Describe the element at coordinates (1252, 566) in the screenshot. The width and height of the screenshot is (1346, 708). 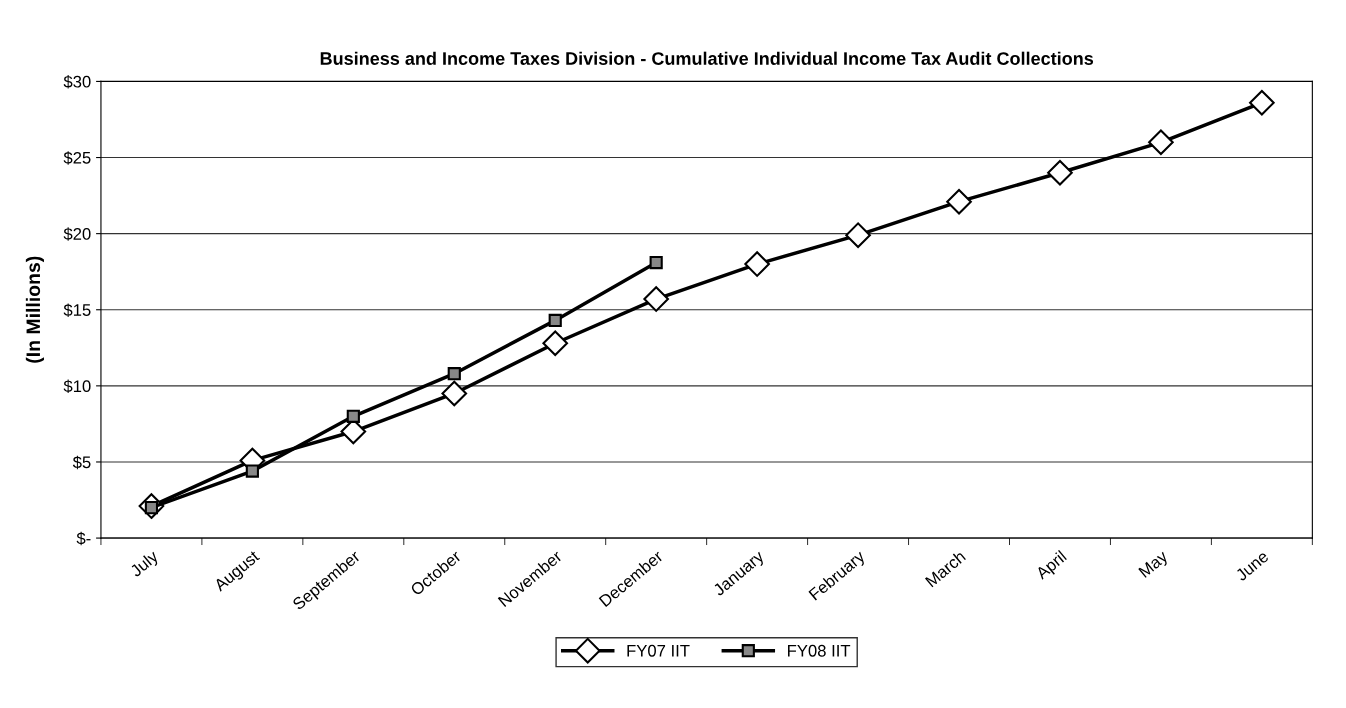
I see `x-tick-label: June` at that location.